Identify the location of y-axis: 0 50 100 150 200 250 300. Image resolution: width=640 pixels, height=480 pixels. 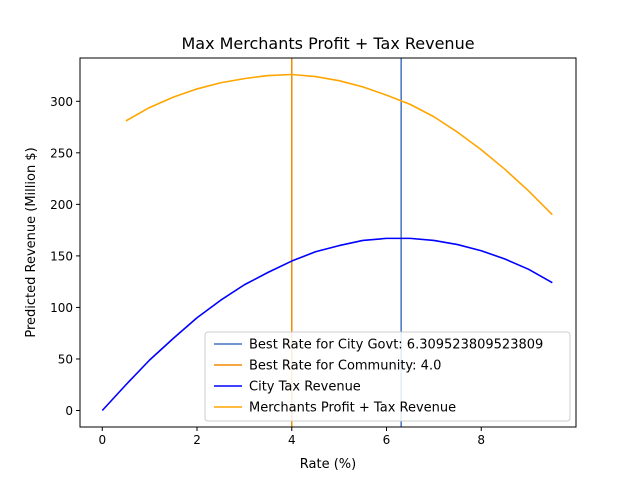
(65, 256).